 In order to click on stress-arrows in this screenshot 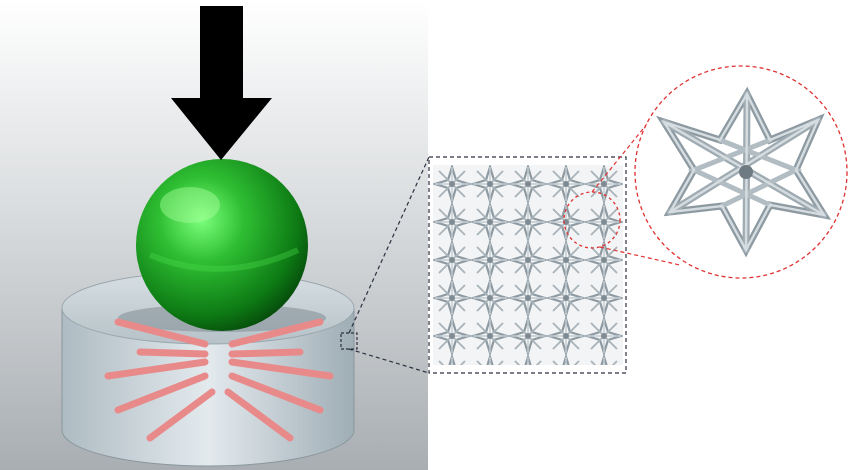, I will do `click(219, 380)`.